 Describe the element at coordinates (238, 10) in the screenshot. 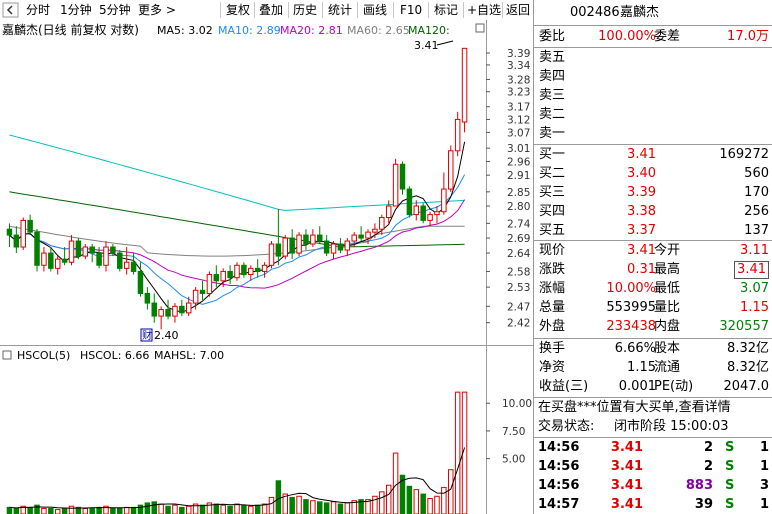

I see `restore-right-button: 复权` at that location.